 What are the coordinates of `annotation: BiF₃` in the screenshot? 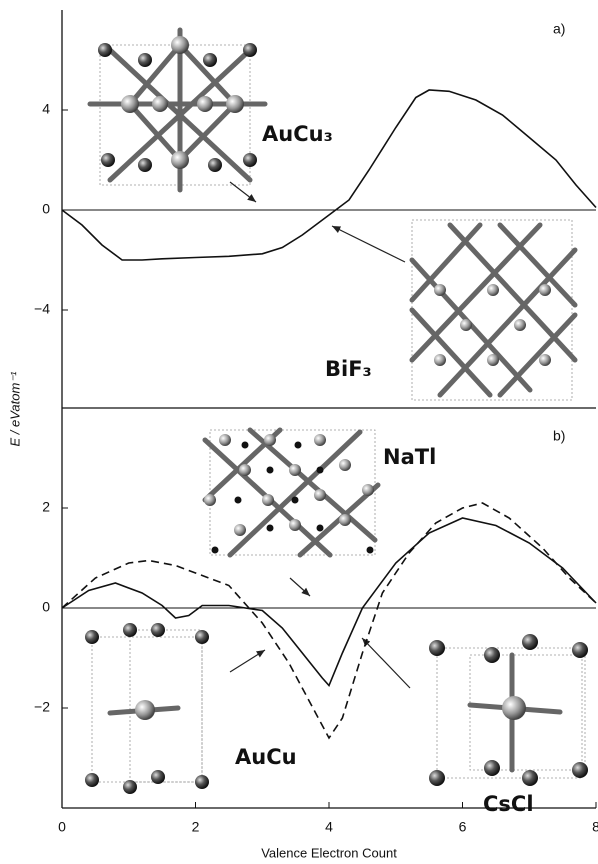 It's located at (348, 369).